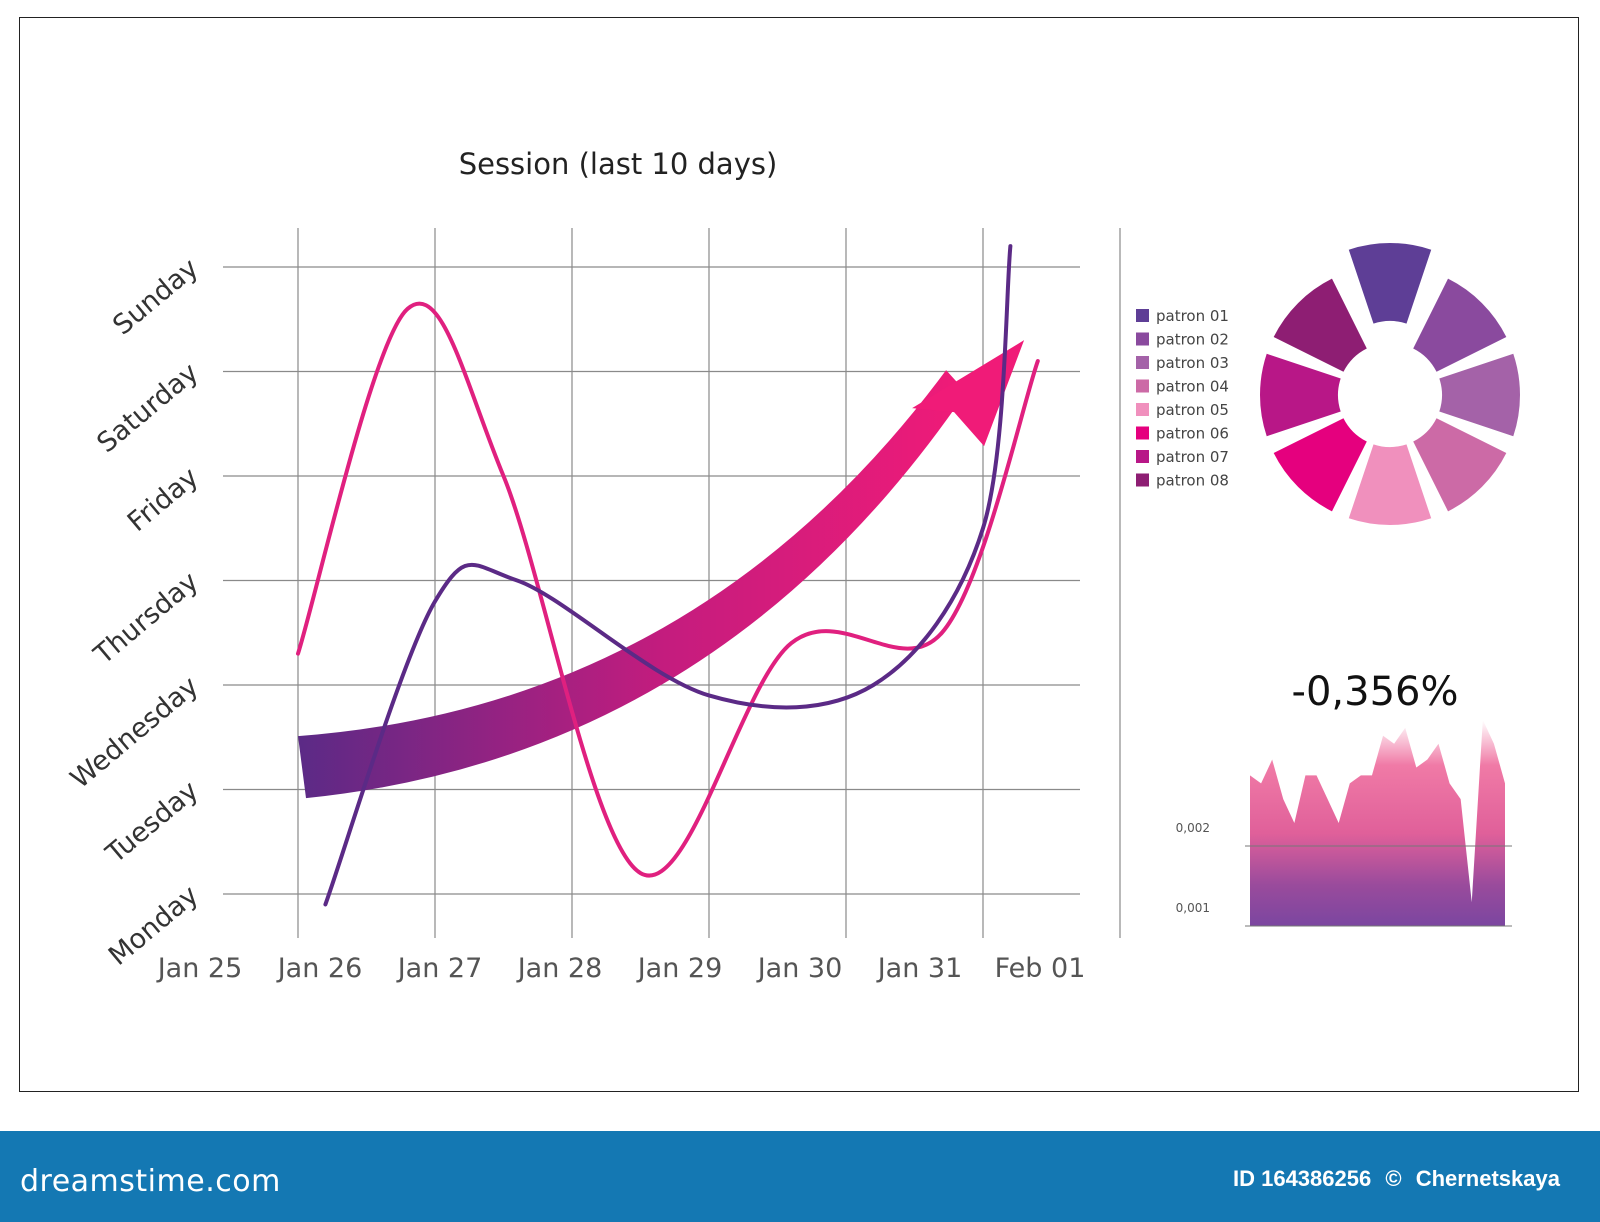 The image size is (1600, 1222). Describe the element at coordinates (1192, 457) in the screenshot. I see `legend-label: patron 07` at that location.